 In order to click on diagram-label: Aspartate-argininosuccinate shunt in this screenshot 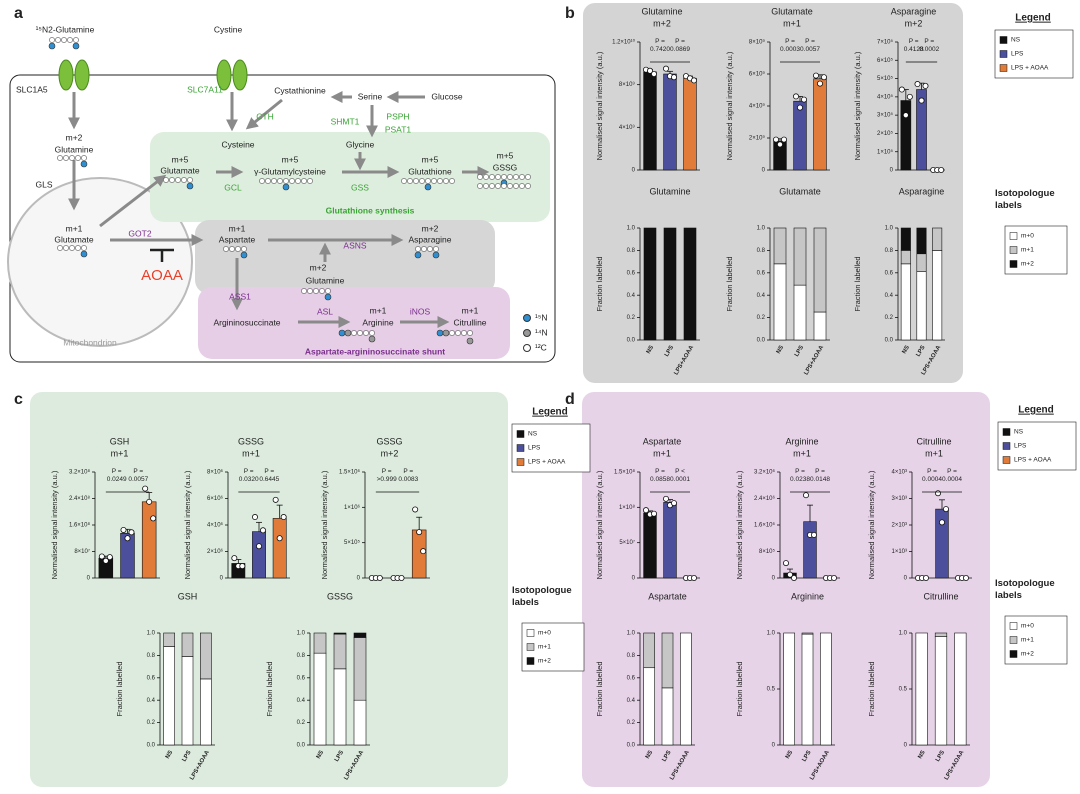, I will do `click(375, 351)`.